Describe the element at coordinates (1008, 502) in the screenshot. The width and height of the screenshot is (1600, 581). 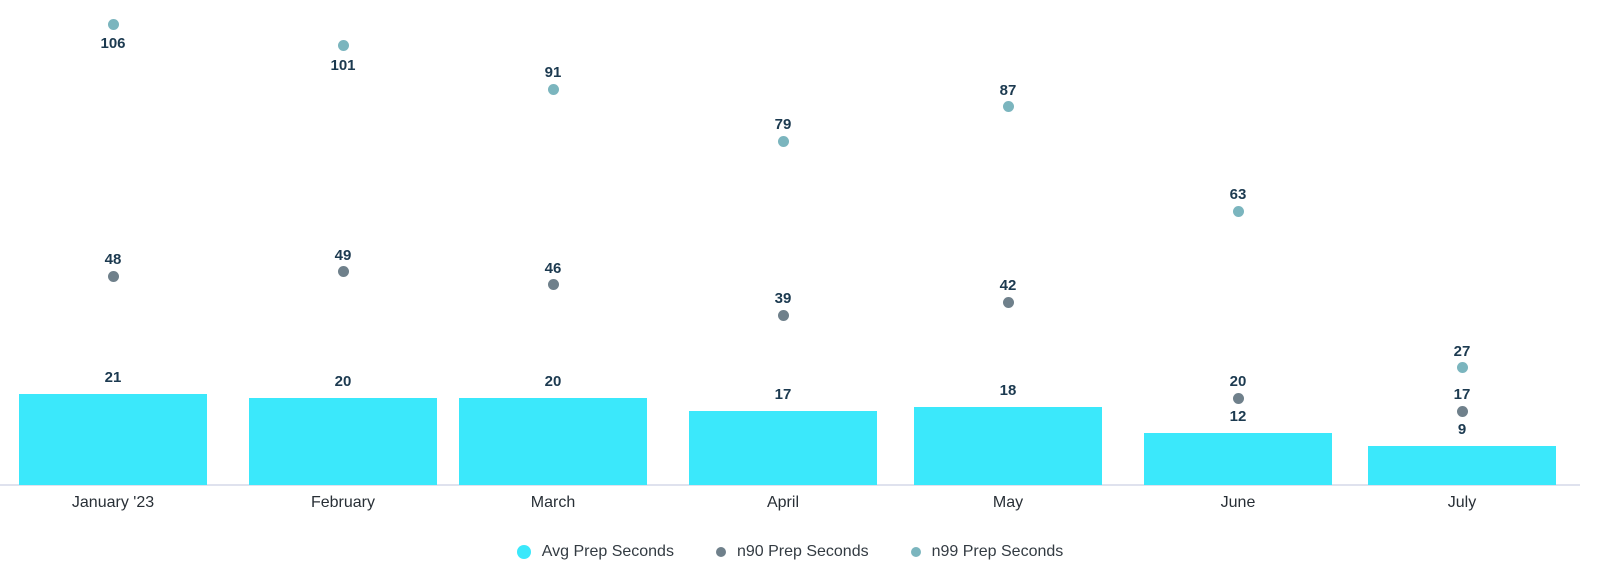
I see `category-label: May` at that location.